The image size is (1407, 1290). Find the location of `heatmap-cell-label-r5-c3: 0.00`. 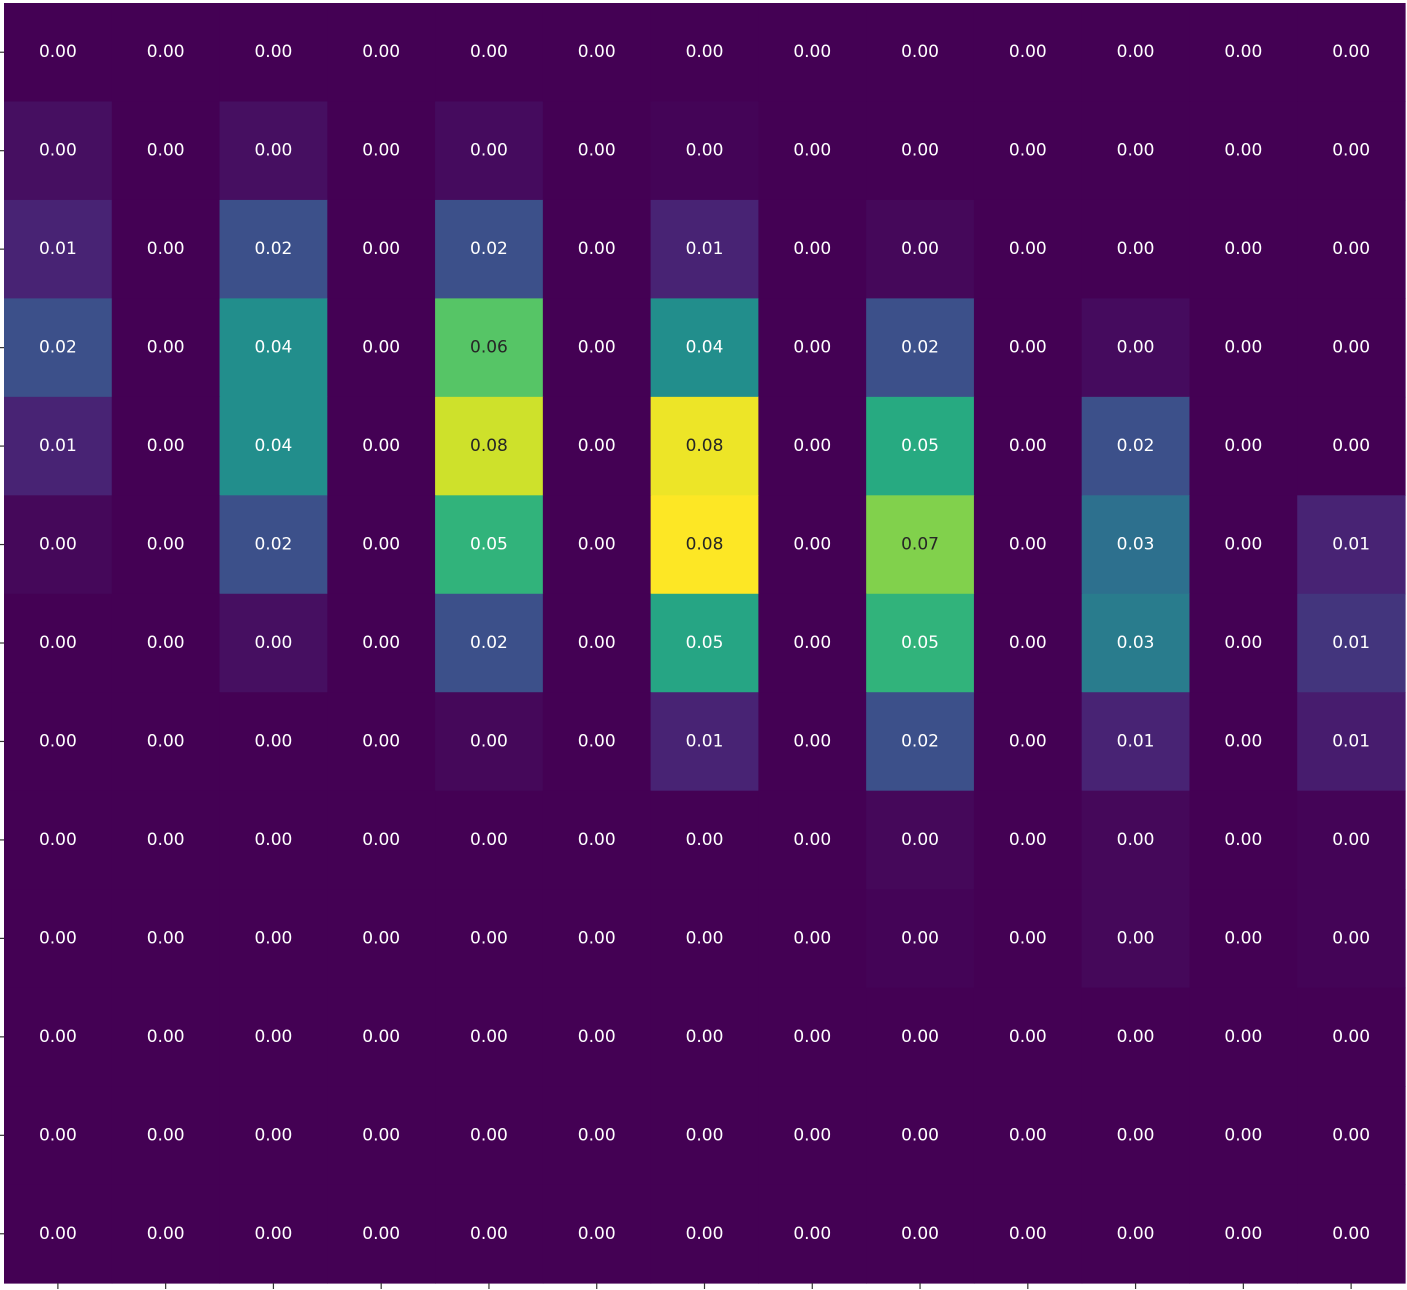

heatmap-cell-label-r5-c3: 0.00 is located at coordinates (381, 545).